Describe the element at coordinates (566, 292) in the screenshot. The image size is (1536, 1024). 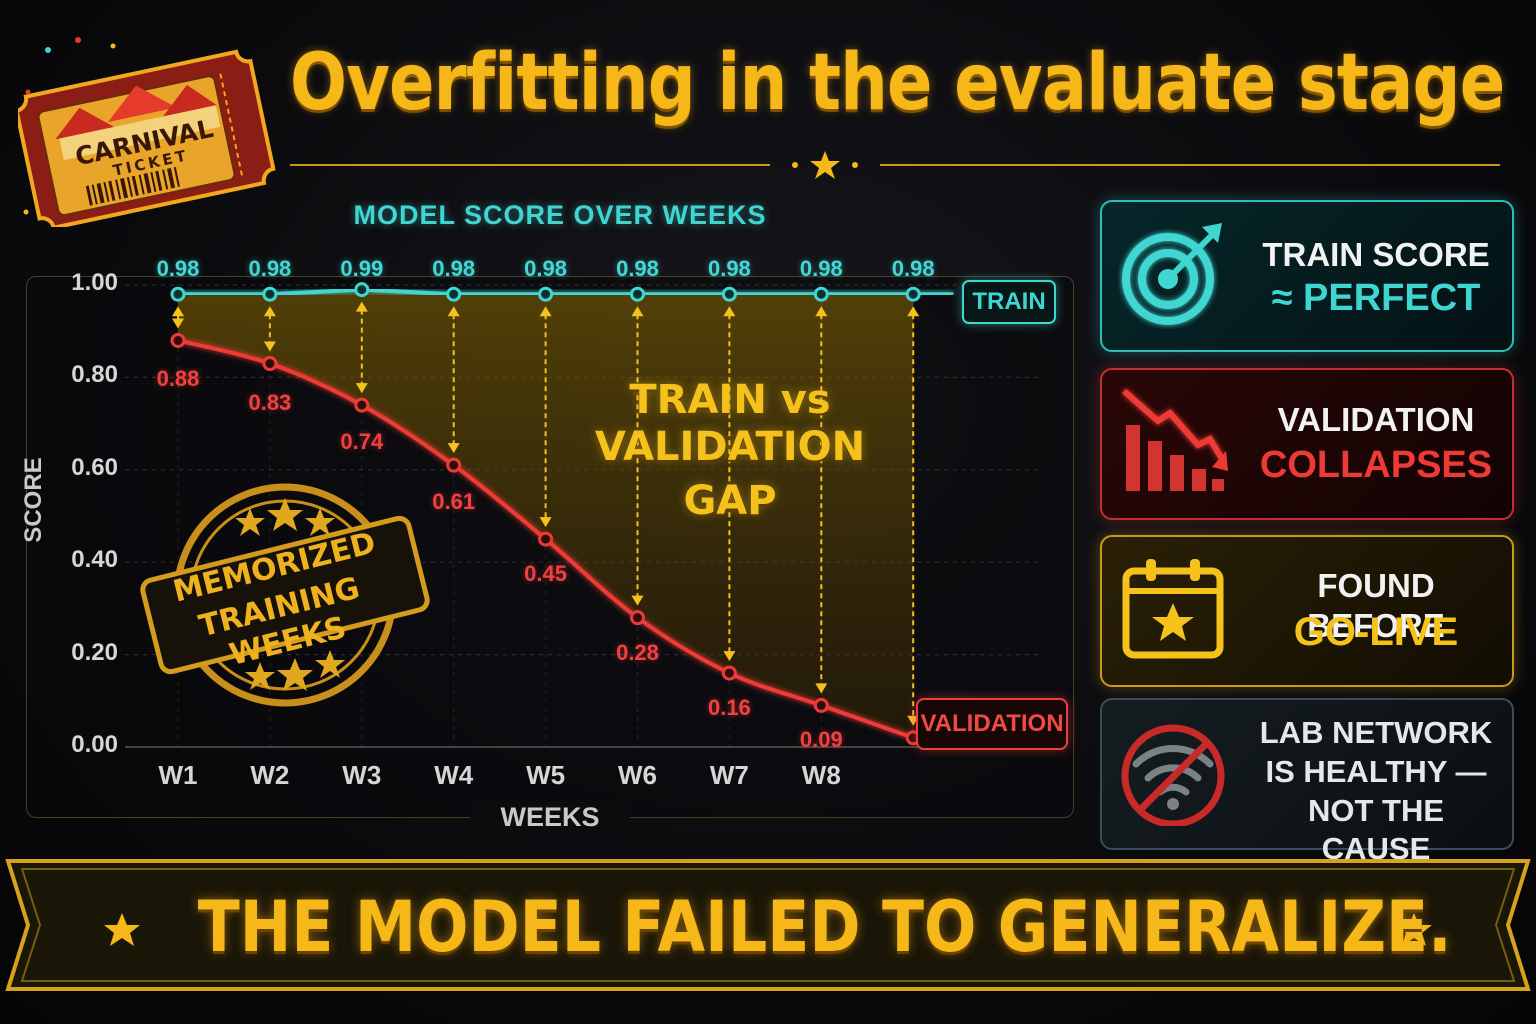
I see `train-series-line` at that location.